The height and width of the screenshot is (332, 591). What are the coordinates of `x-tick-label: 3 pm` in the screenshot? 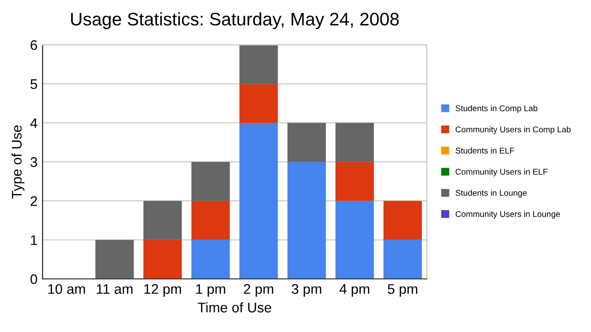 It's located at (307, 290).